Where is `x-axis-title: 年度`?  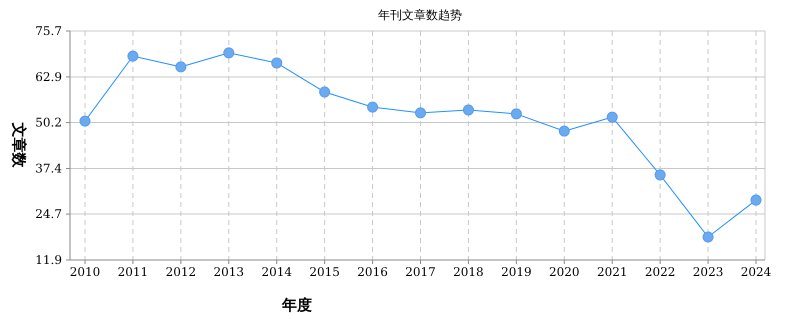 x-axis-title: 年度 is located at coordinates (296, 305).